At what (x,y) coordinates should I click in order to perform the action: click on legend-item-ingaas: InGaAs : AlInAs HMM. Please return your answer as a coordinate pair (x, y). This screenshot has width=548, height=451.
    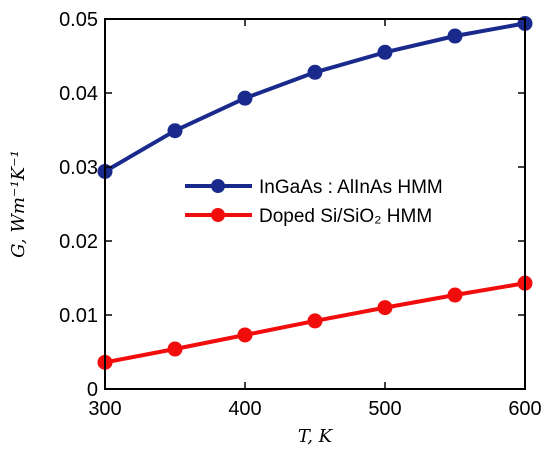
    Looking at the image, I should click on (314, 187).